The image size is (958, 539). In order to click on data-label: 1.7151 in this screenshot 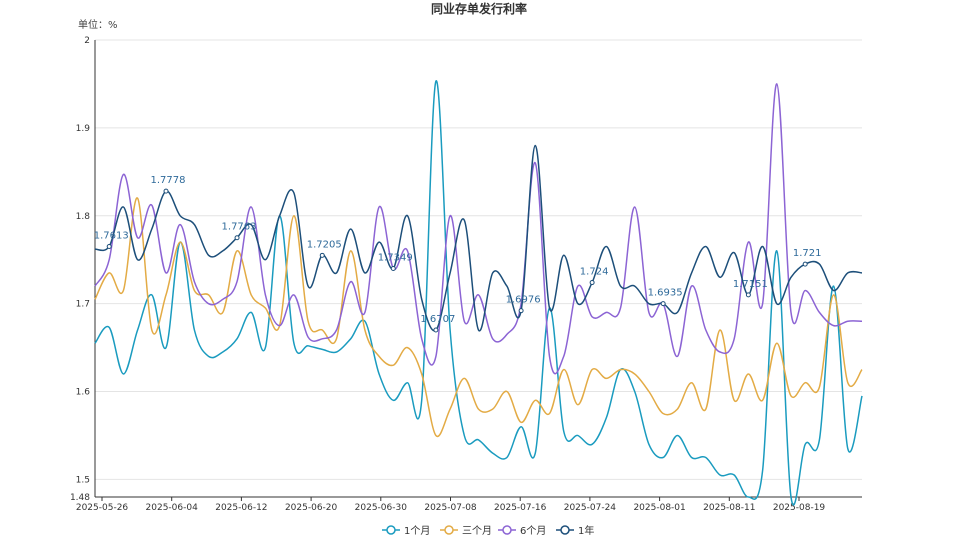, I will do `click(750, 284)`.